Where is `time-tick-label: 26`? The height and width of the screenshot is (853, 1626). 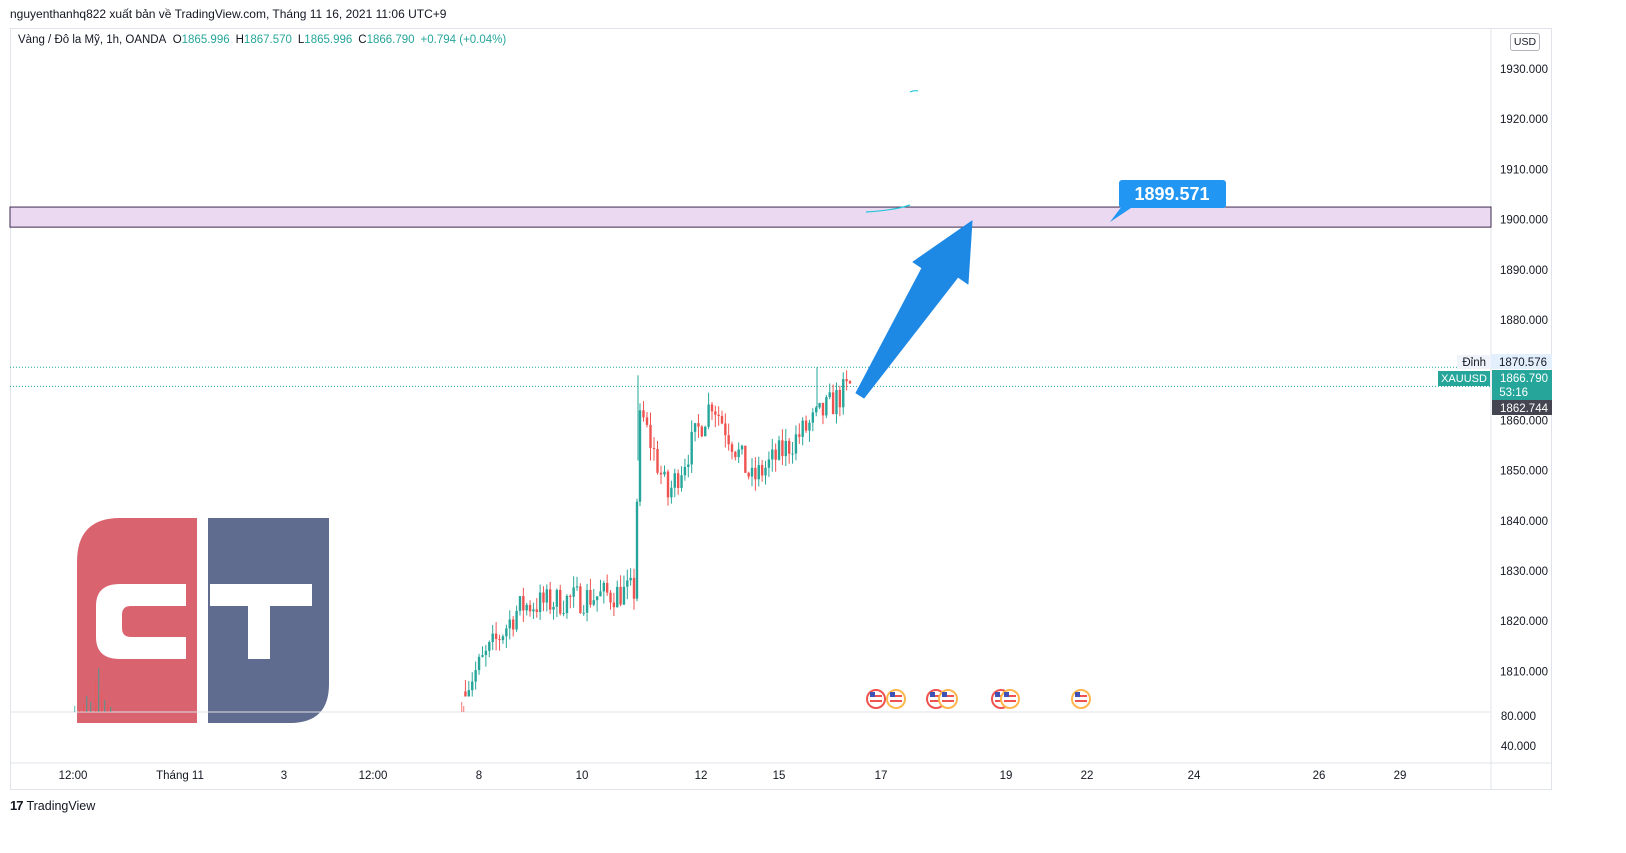 time-tick-label: 26 is located at coordinates (1319, 776).